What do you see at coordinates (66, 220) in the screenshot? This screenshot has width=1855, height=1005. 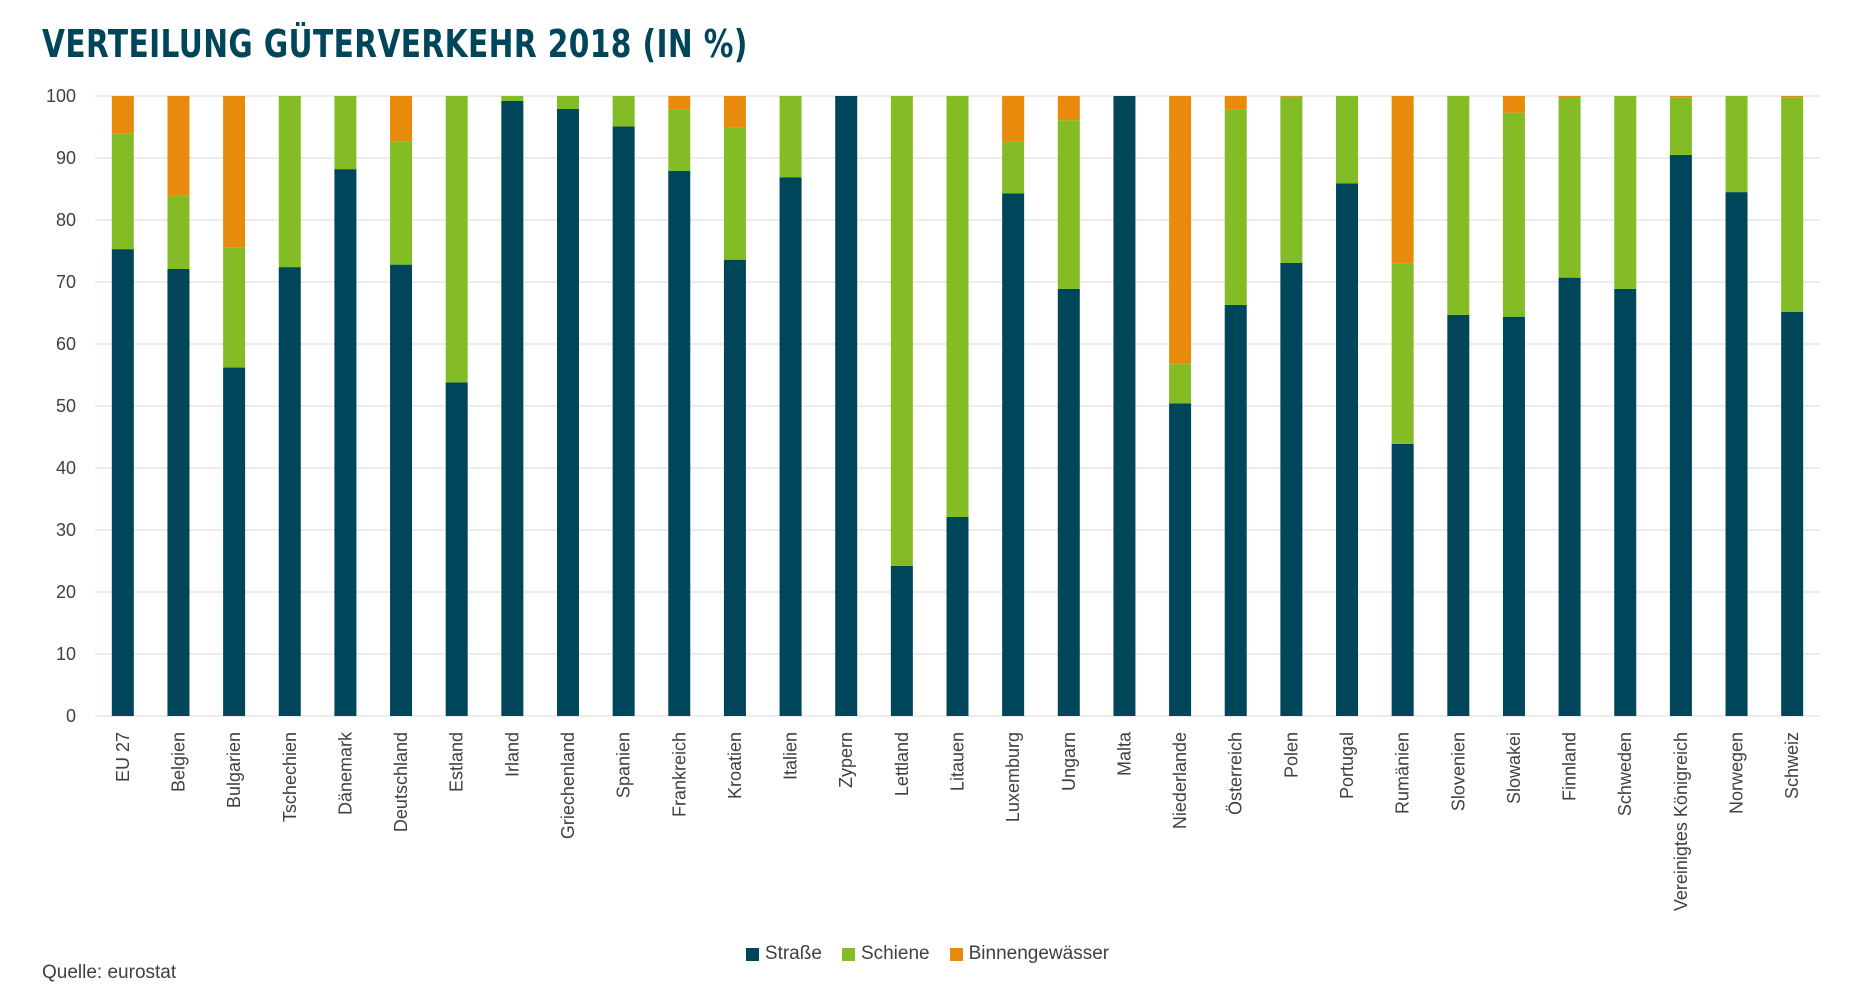 I see `y-tick-label: 80` at bounding box center [66, 220].